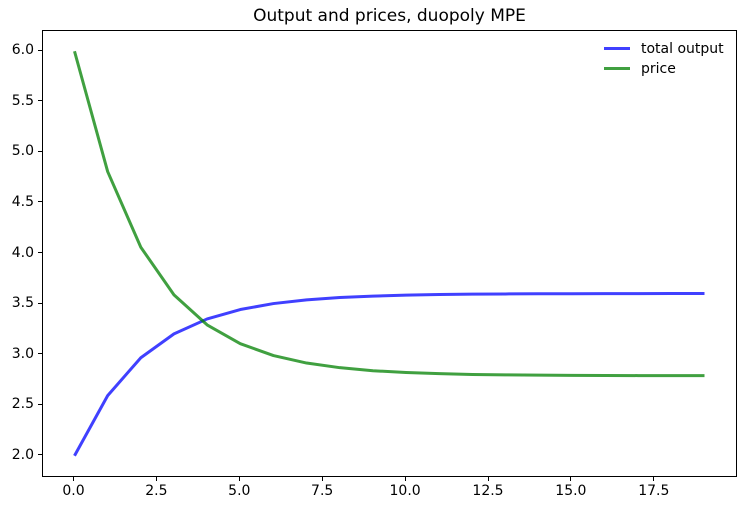  I want to click on x-tick-label: 10.0, so click(405, 491).